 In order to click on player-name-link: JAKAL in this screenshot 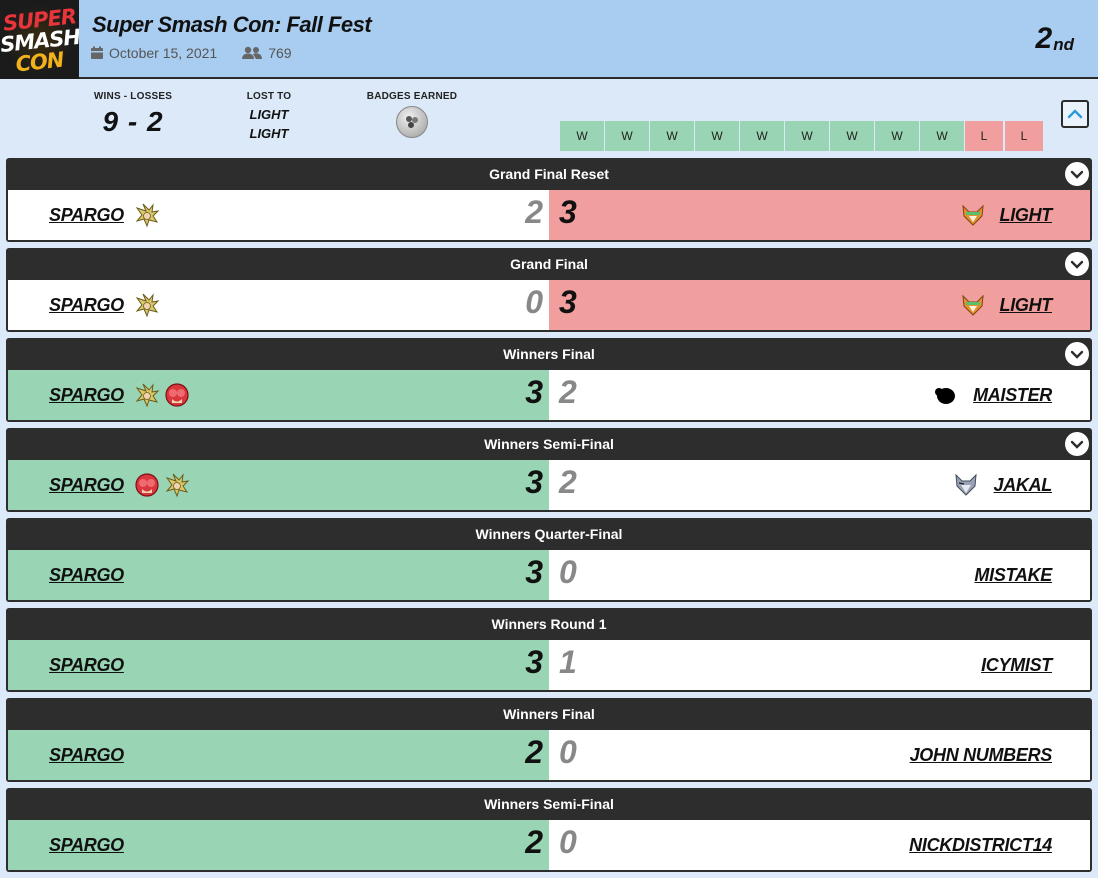, I will do `click(1022, 484)`.